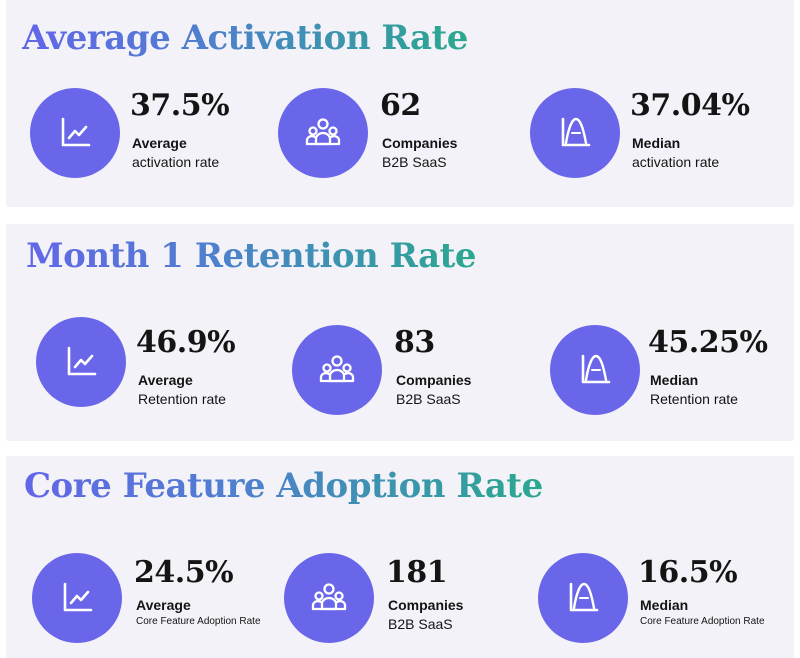 This screenshot has width=800, height=658. I want to click on stat-value: 37.04%, so click(690, 105).